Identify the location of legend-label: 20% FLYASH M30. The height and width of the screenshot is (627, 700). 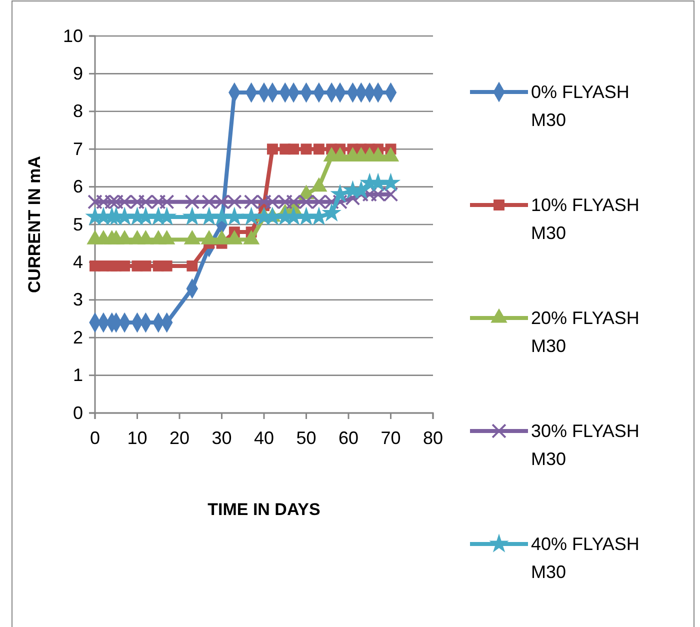
(585, 332).